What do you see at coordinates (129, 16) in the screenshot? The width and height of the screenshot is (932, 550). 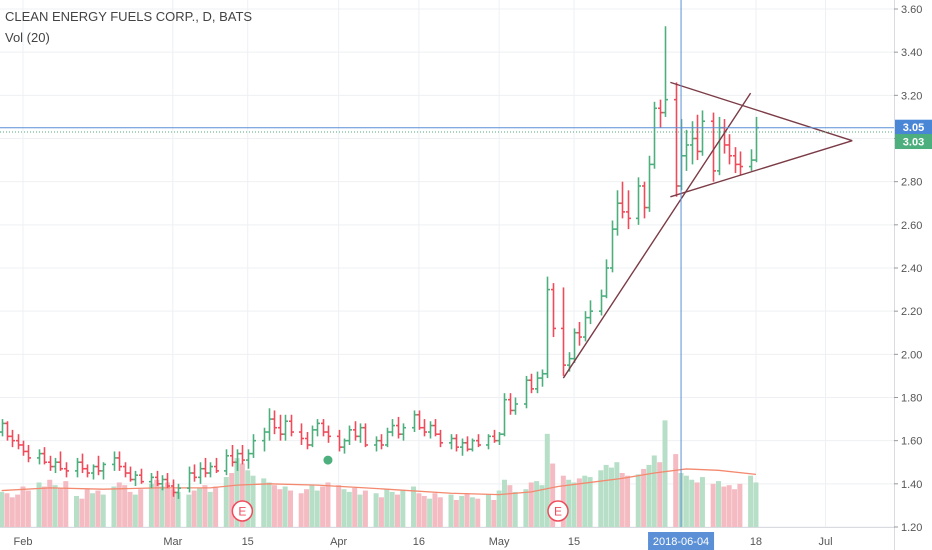 I see `symbol-title: CLEAN ENERGY FUELS CORP., D, BATS` at bounding box center [129, 16].